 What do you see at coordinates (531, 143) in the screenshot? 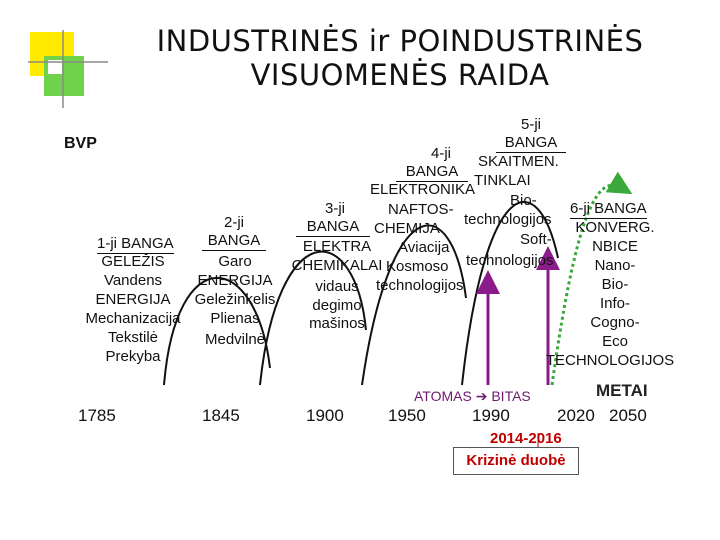
I see `wave5-title-line2: BANGA` at bounding box center [531, 143].